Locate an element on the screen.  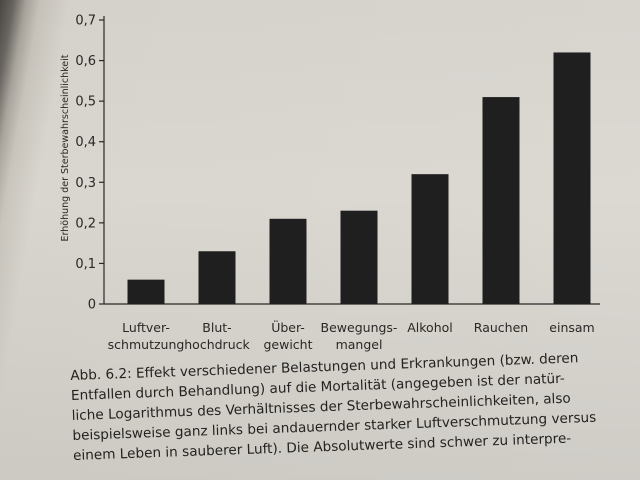
y-tick-label: 0,1 is located at coordinates (85, 264).